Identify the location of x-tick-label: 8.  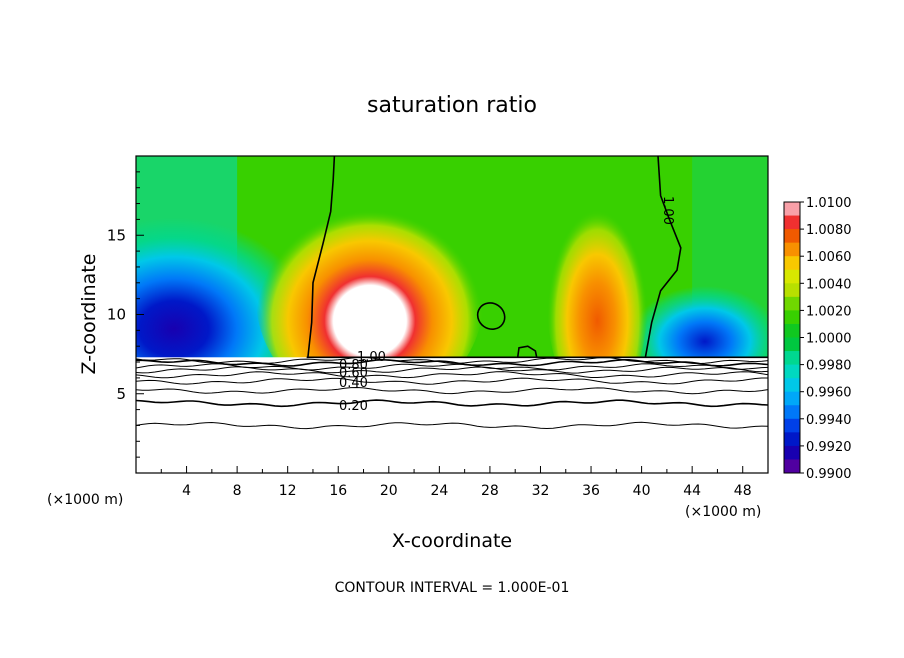
(237, 491).